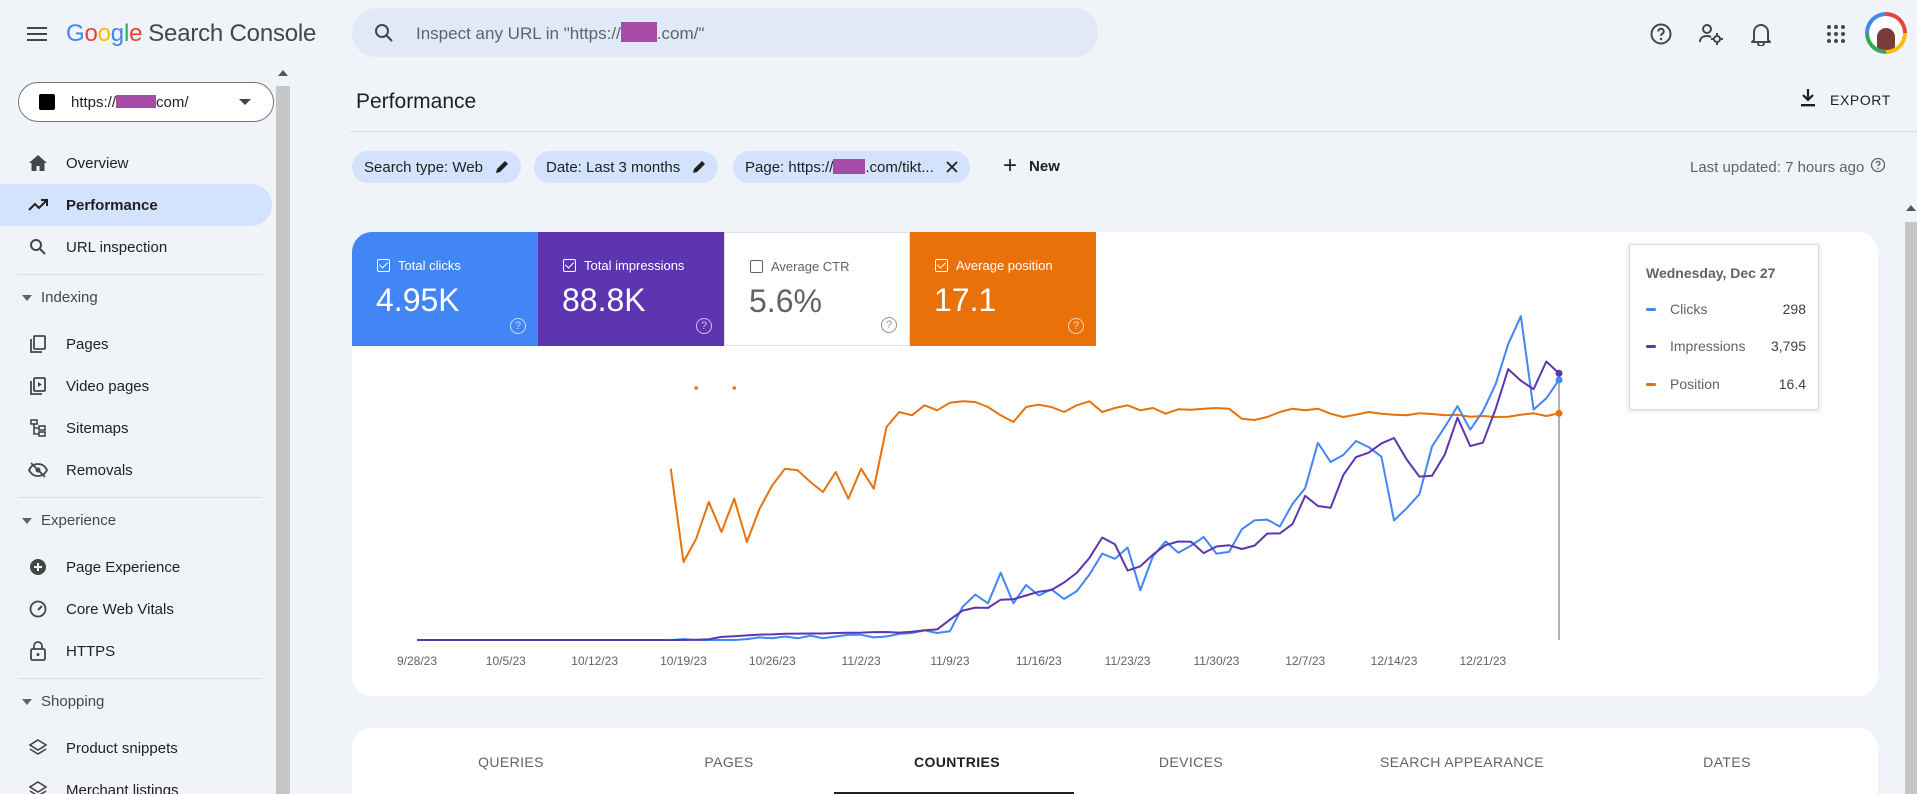  I want to click on property-url: https:// com/, so click(130, 102).